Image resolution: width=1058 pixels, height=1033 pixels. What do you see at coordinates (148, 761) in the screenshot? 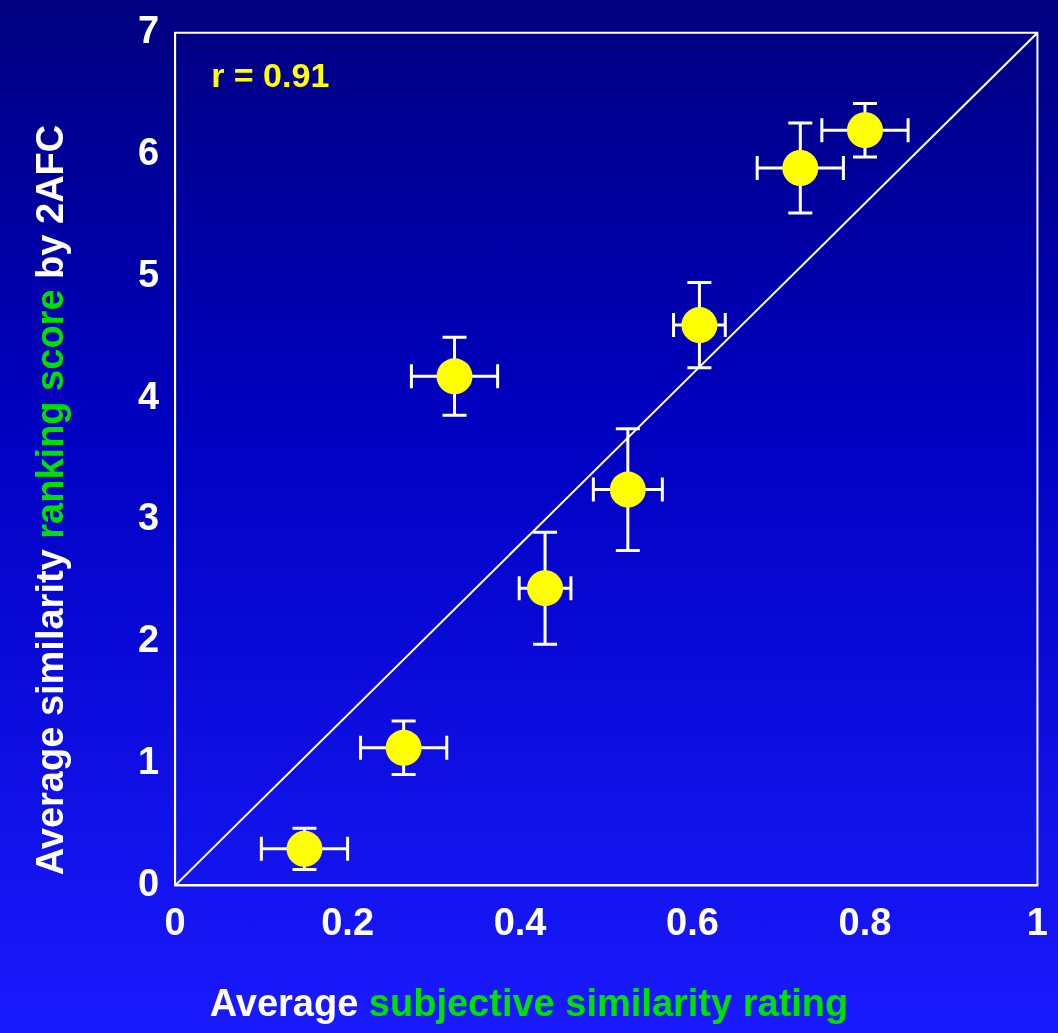
I see `y-tick-label: 1` at bounding box center [148, 761].